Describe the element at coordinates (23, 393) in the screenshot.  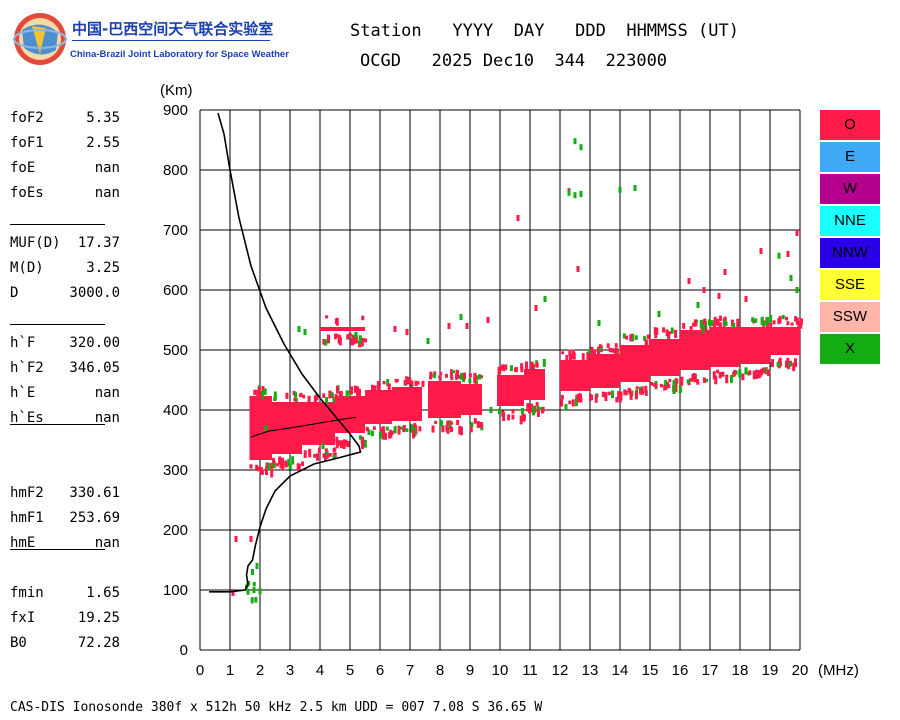
I see `param-label: h`E` at that location.